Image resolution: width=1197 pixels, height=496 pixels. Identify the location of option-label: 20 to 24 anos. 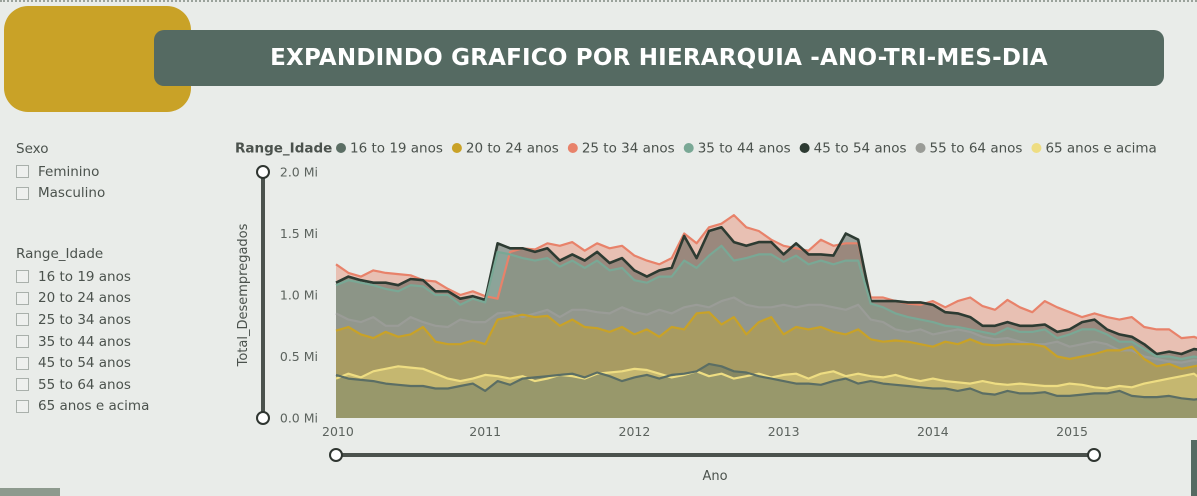
(84, 298).